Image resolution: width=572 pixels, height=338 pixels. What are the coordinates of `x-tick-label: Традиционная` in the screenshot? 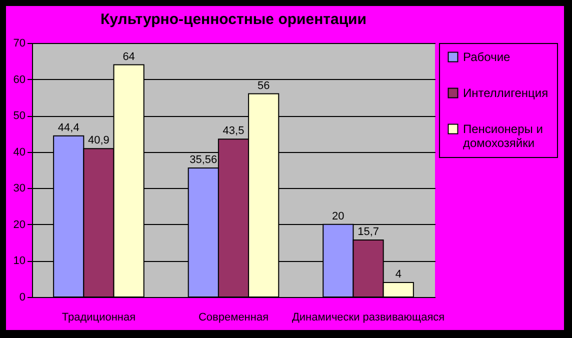 It's located at (99, 318).